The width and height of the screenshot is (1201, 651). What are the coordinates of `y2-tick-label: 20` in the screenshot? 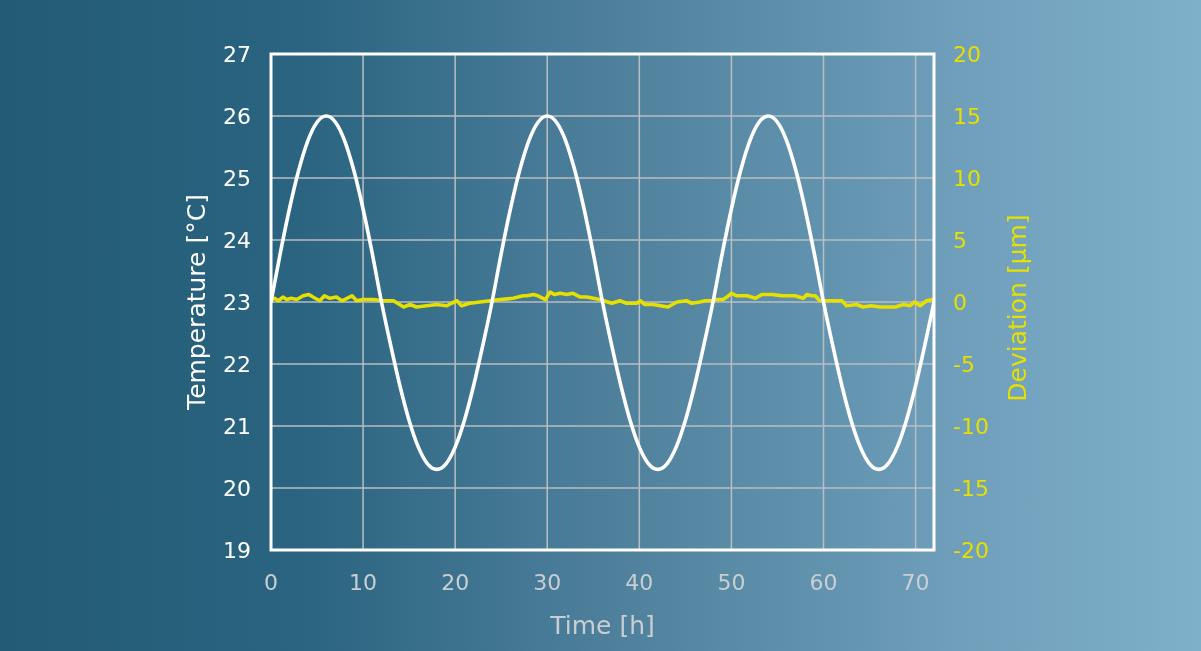 It's located at (967, 54).